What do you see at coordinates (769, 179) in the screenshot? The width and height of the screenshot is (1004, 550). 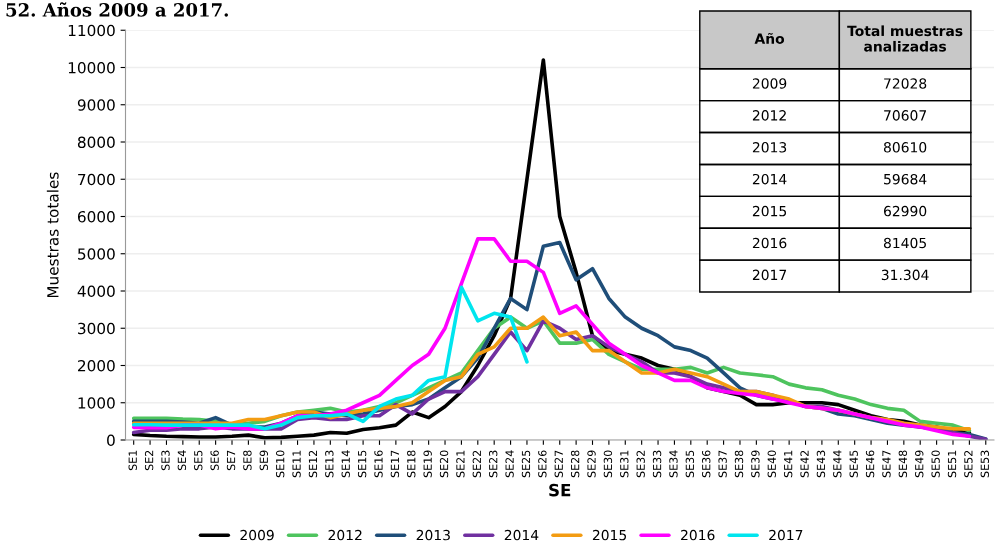 I see `annotation: 2014` at bounding box center [769, 179].